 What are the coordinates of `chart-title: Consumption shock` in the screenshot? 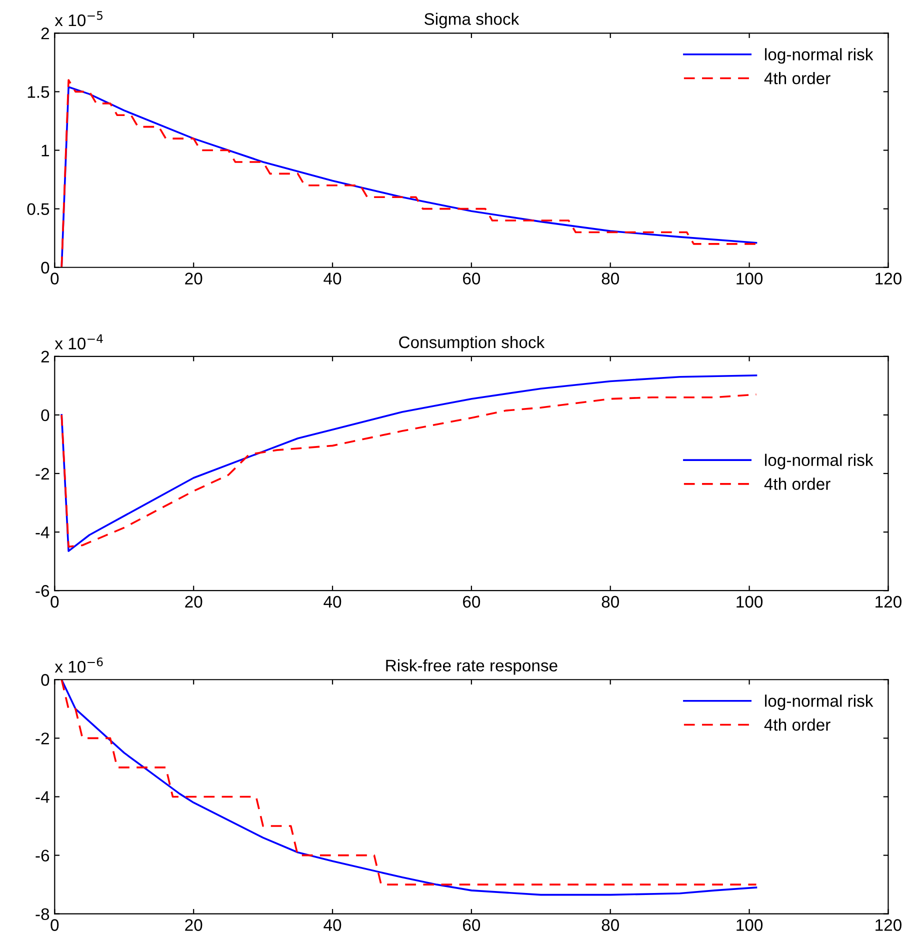 It's located at (472, 344).